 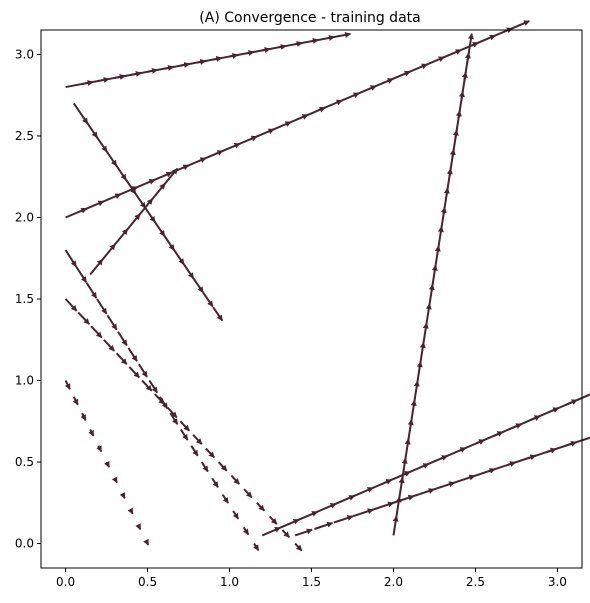 What do you see at coordinates (229, 582) in the screenshot?
I see `x-tick-label: 1.0` at bounding box center [229, 582].